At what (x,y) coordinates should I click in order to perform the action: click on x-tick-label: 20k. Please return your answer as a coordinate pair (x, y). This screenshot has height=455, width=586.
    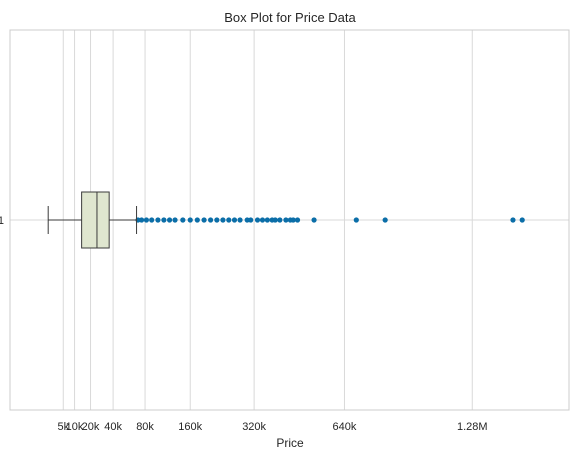
    Looking at the image, I should click on (91, 427).